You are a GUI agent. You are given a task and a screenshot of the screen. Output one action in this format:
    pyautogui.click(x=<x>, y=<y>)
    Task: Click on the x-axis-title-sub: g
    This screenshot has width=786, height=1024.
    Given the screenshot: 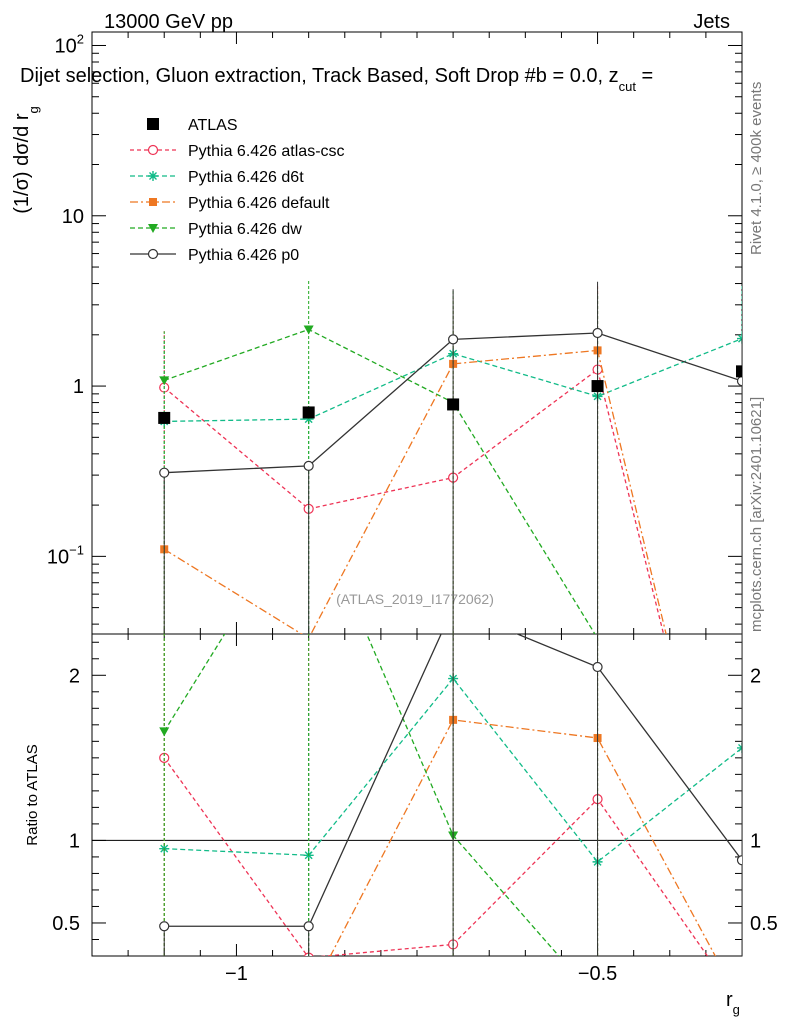 What is the action you would take?
    pyautogui.click(x=736, y=1009)
    